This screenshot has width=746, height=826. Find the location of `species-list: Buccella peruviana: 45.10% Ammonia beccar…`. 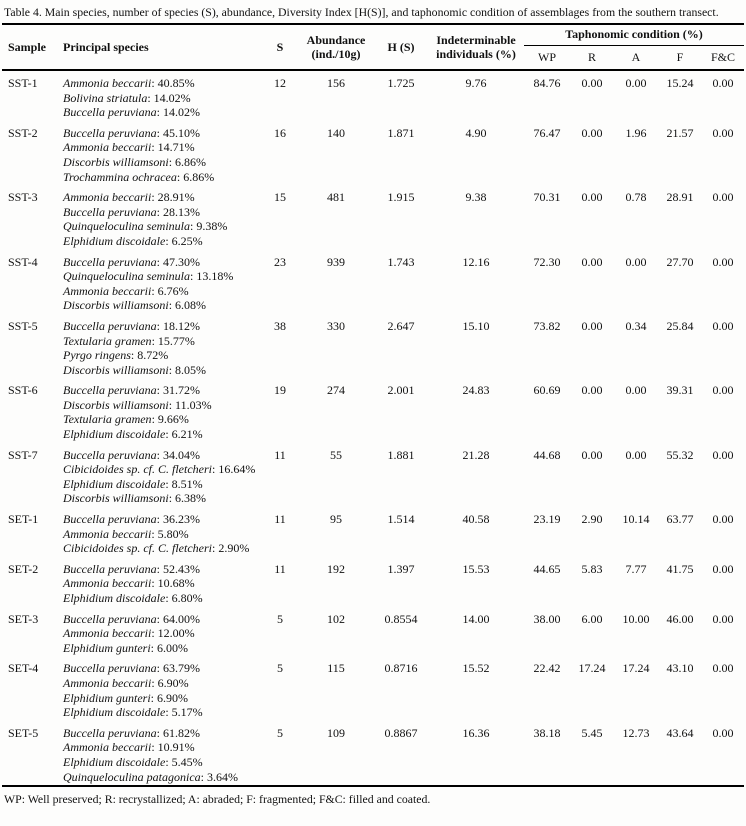

species-list: Buccella peruviana: 45.10% Ammonia beccar… is located at coordinates (159, 153).